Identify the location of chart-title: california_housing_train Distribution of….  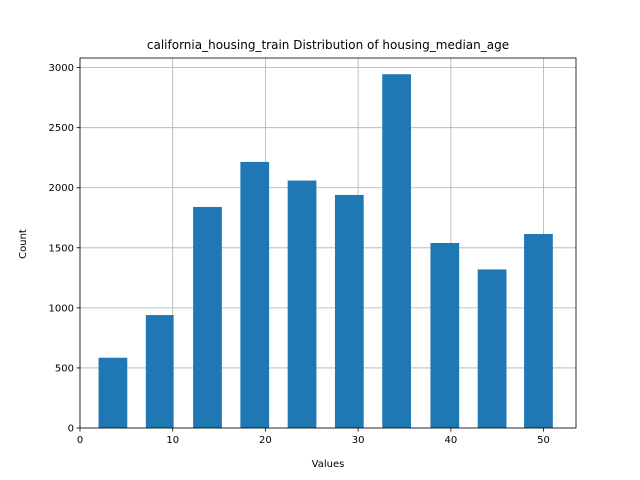
(328, 45).